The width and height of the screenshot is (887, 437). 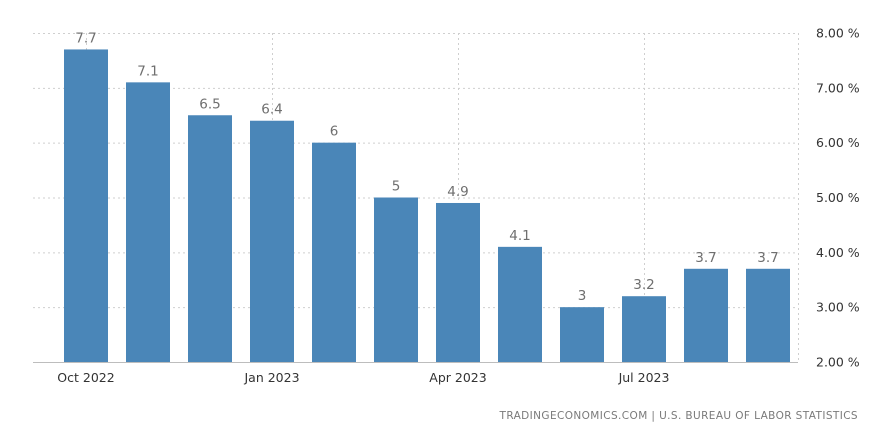 What do you see at coordinates (363, 377) in the screenshot?
I see `x-axis: Oct 2022 Jan 2023 Apr 2023 Jul 2023` at bounding box center [363, 377].